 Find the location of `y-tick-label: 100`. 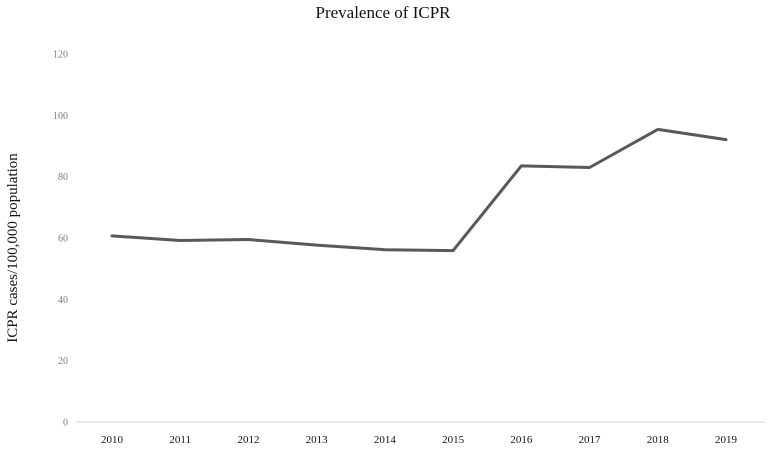

y-tick-label: 100 is located at coordinates (60, 116).